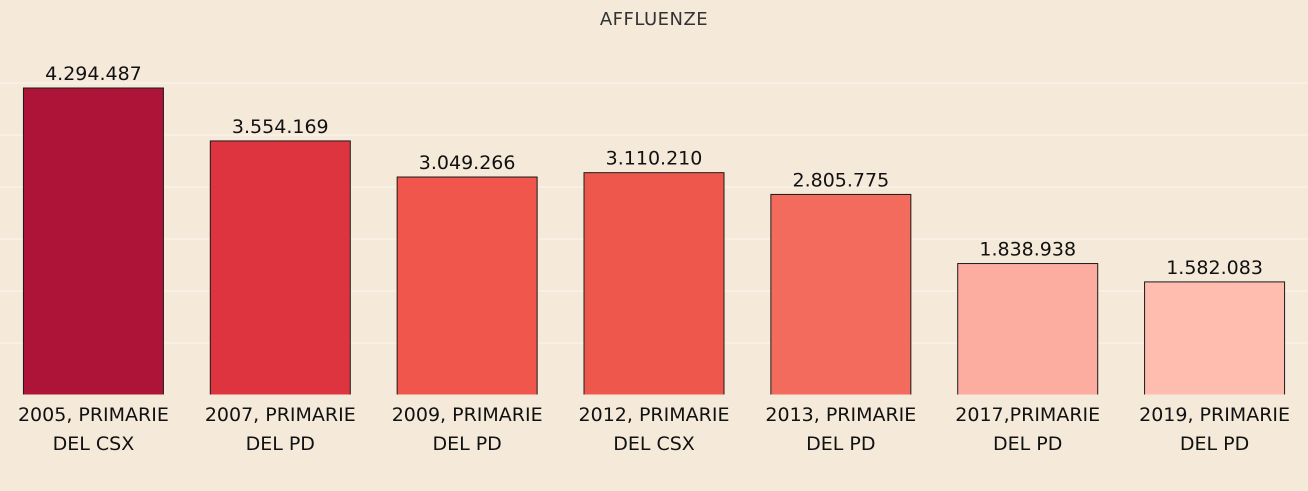  I want to click on value-label: 4.294.487, so click(93, 74).